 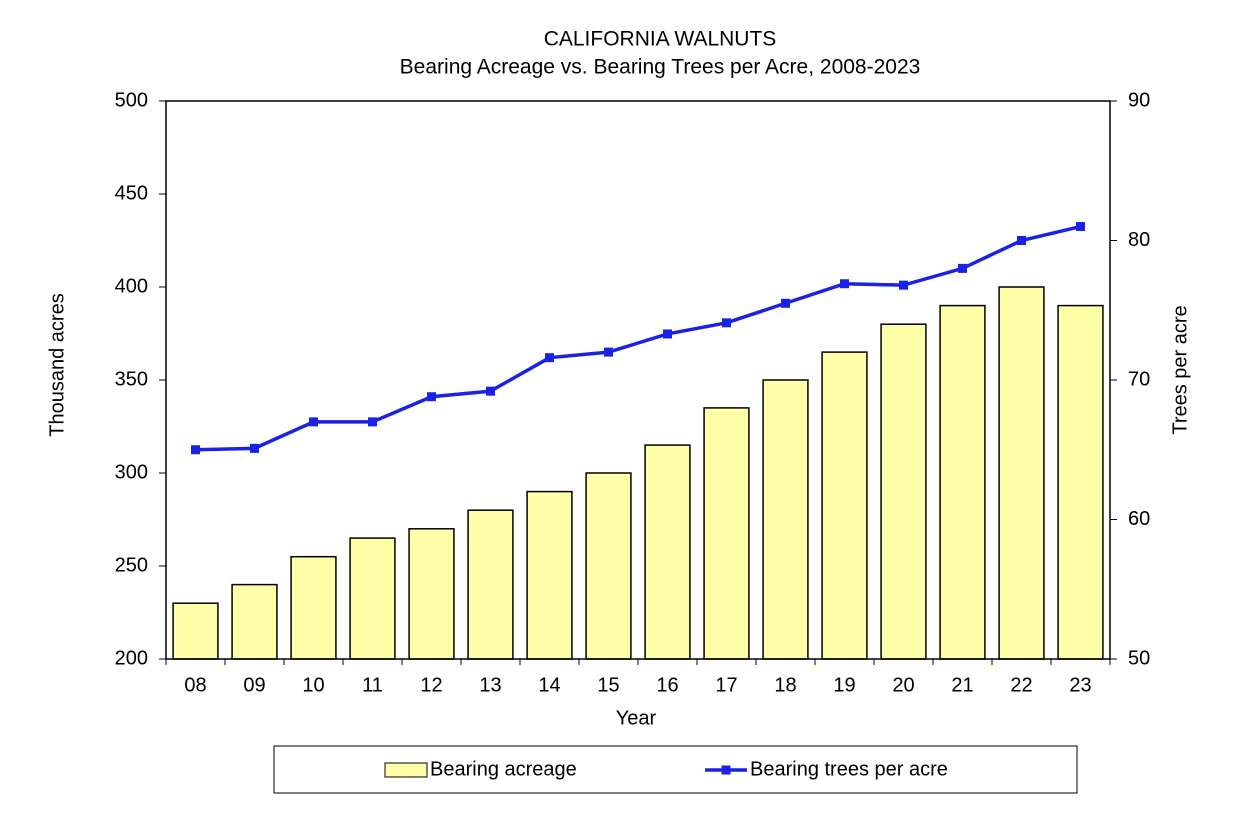 I want to click on y-tick-label: 200, so click(x=131, y=658).